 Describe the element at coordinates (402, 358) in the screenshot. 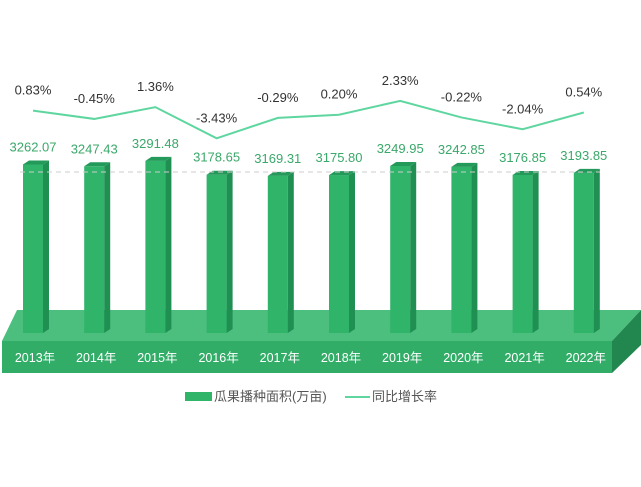

I see `x-tick-label: 2019年` at that location.